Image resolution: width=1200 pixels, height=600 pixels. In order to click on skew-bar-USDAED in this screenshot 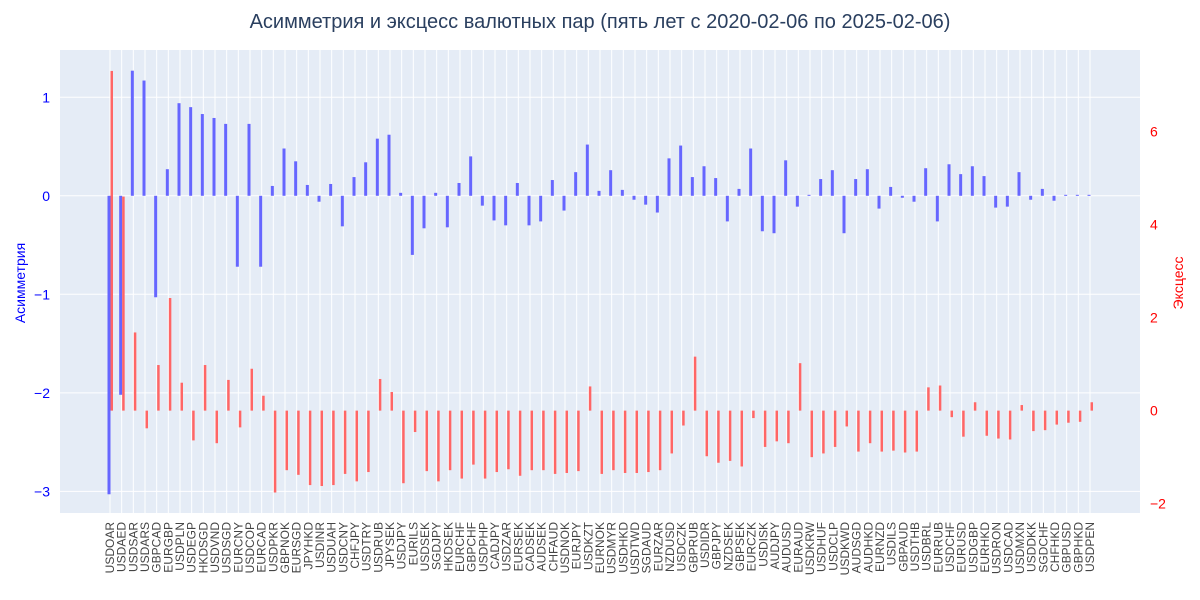, I will do `click(121, 295)`.